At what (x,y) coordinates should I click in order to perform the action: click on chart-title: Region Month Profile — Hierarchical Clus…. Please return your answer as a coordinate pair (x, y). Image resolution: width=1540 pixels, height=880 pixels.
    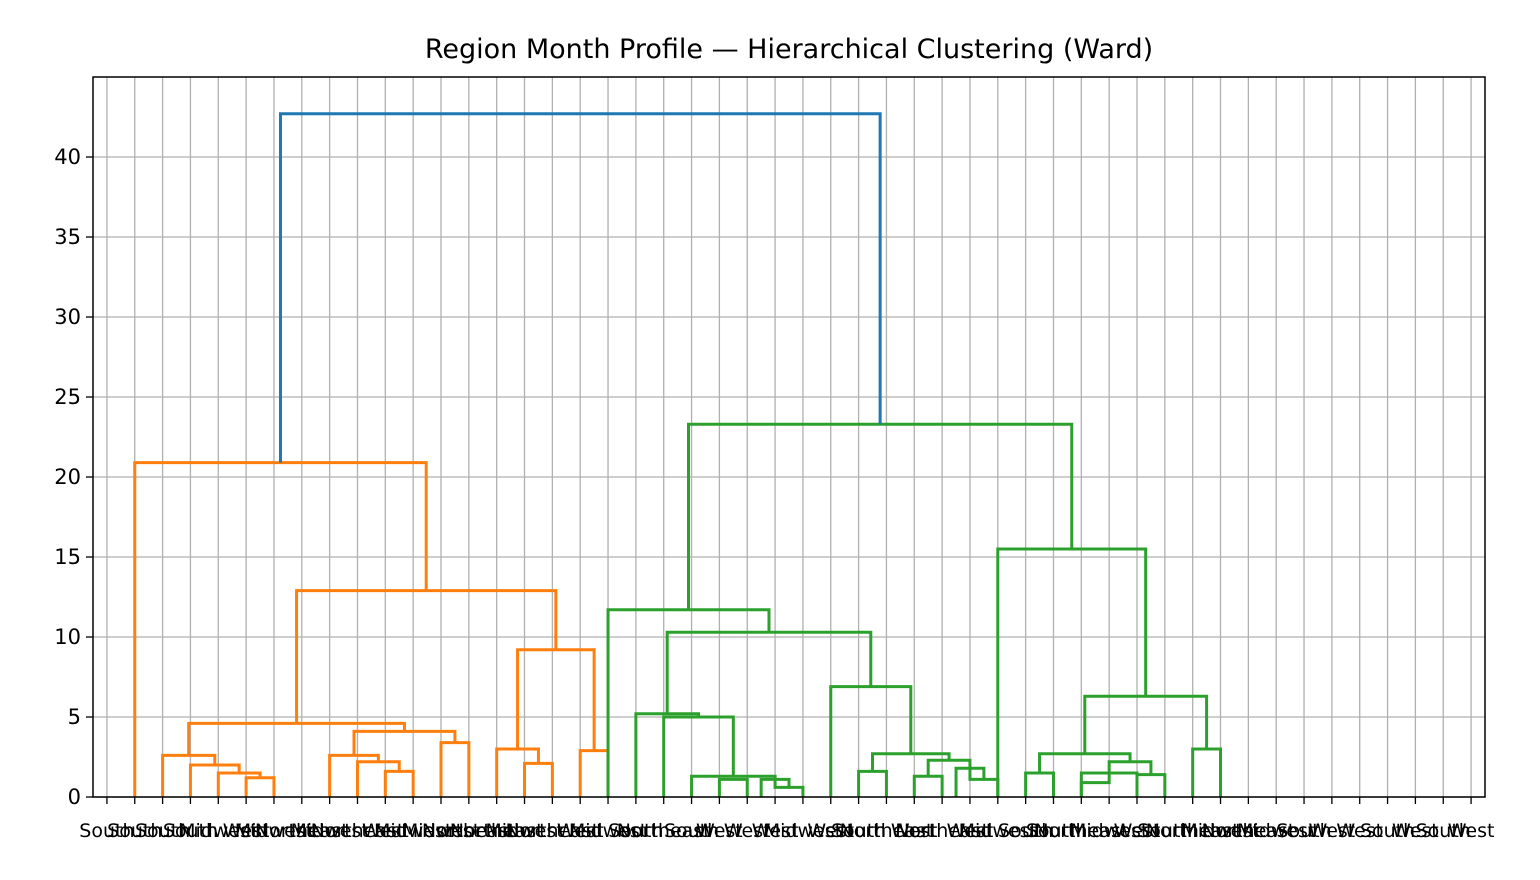
    Looking at the image, I should click on (789, 49).